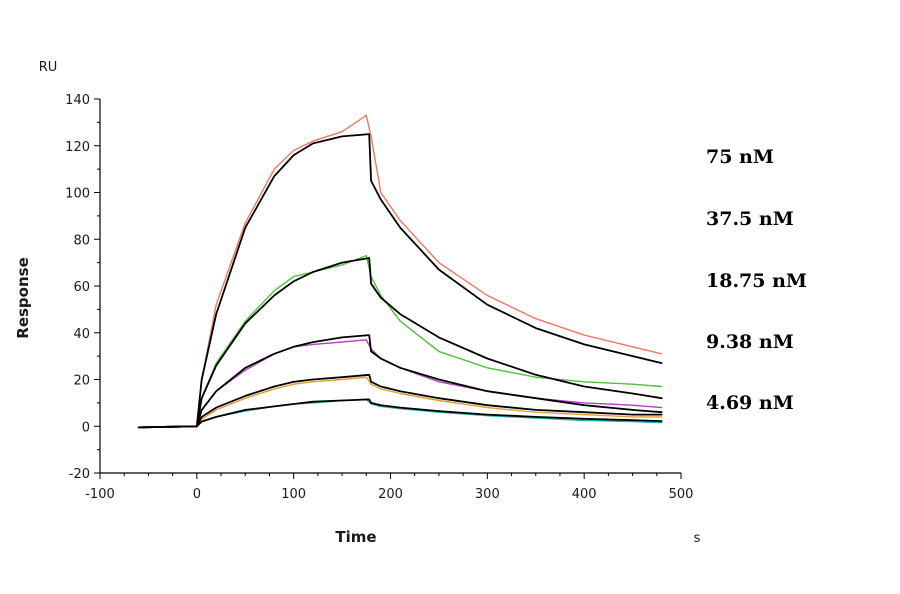  I want to click on y-axis-ticks: -20 0 20 40 60 80 100 120 140, so click(82, 287).